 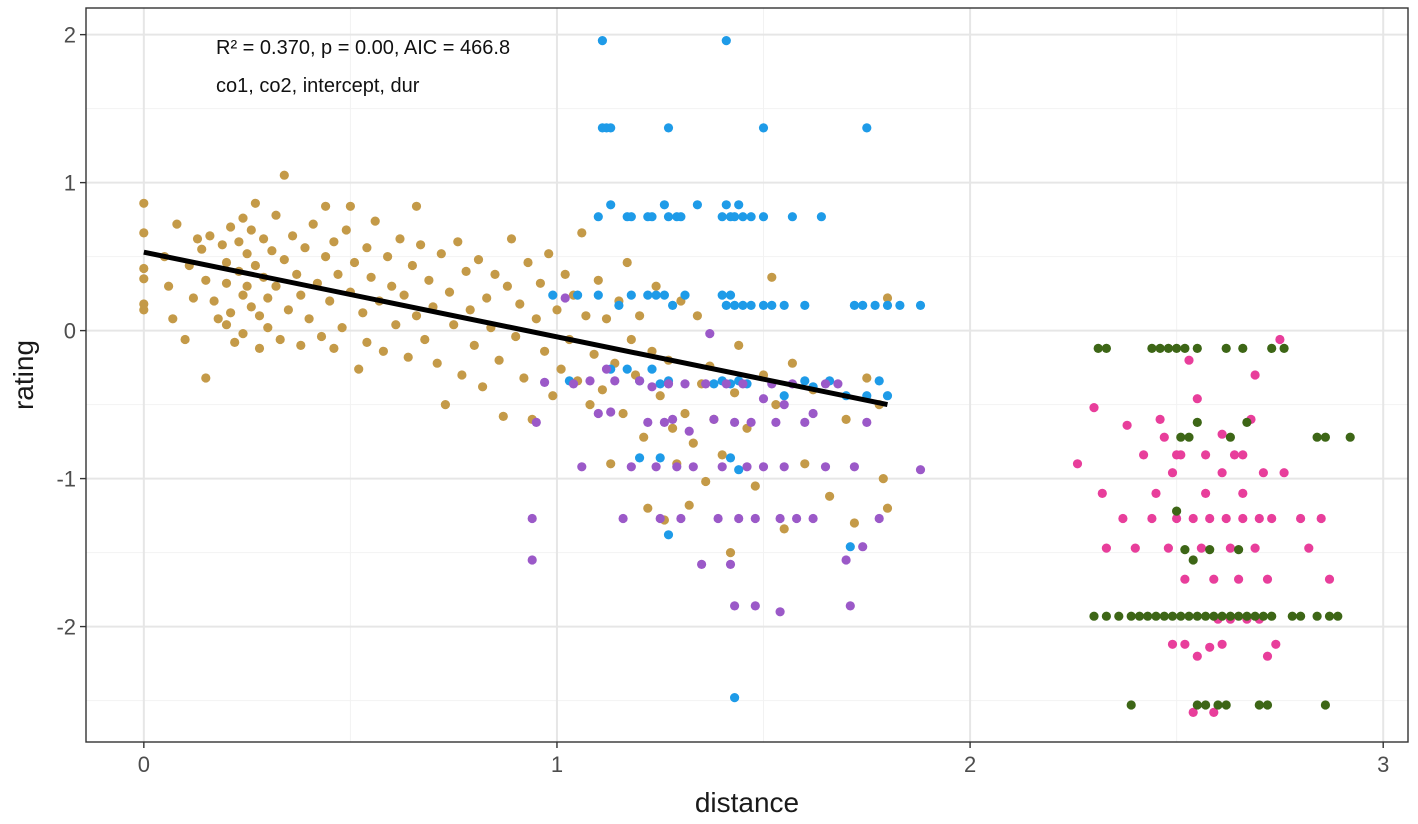 I want to click on y-axis-title: rating, so click(x=23, y=375).